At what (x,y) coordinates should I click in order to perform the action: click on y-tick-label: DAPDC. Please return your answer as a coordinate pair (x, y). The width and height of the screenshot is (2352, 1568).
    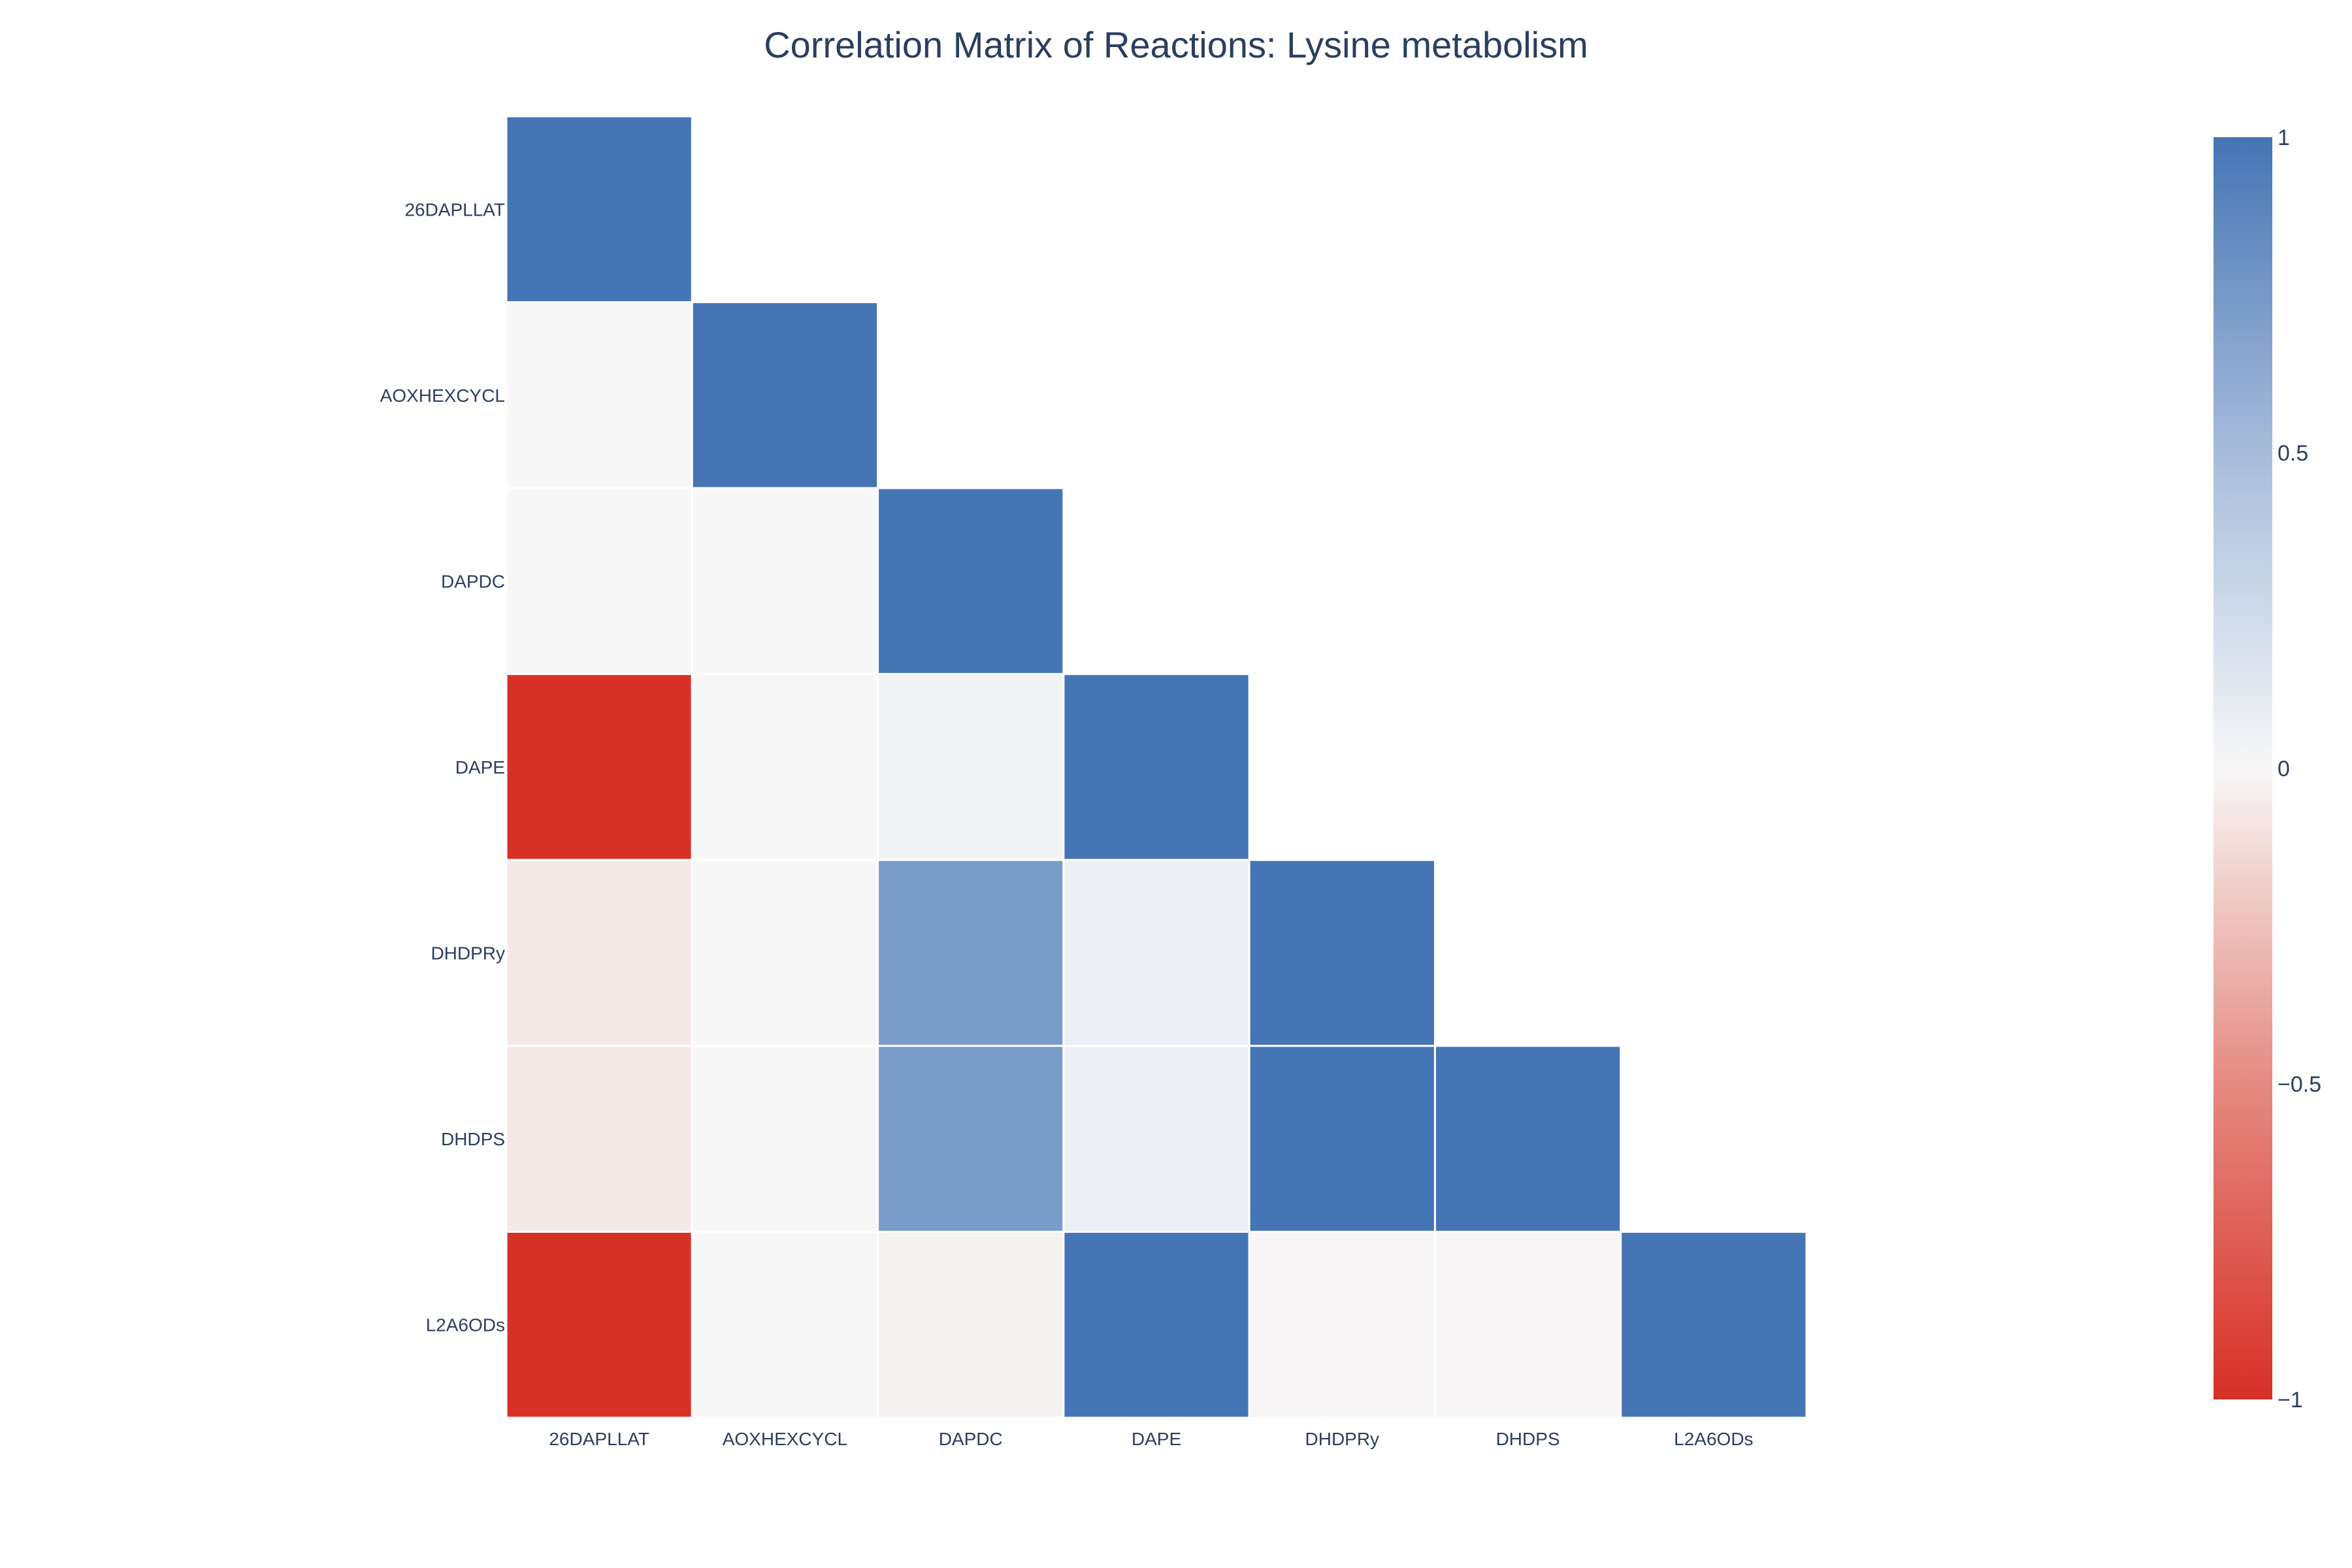
    Looking at the image, I should click on (473, 581).